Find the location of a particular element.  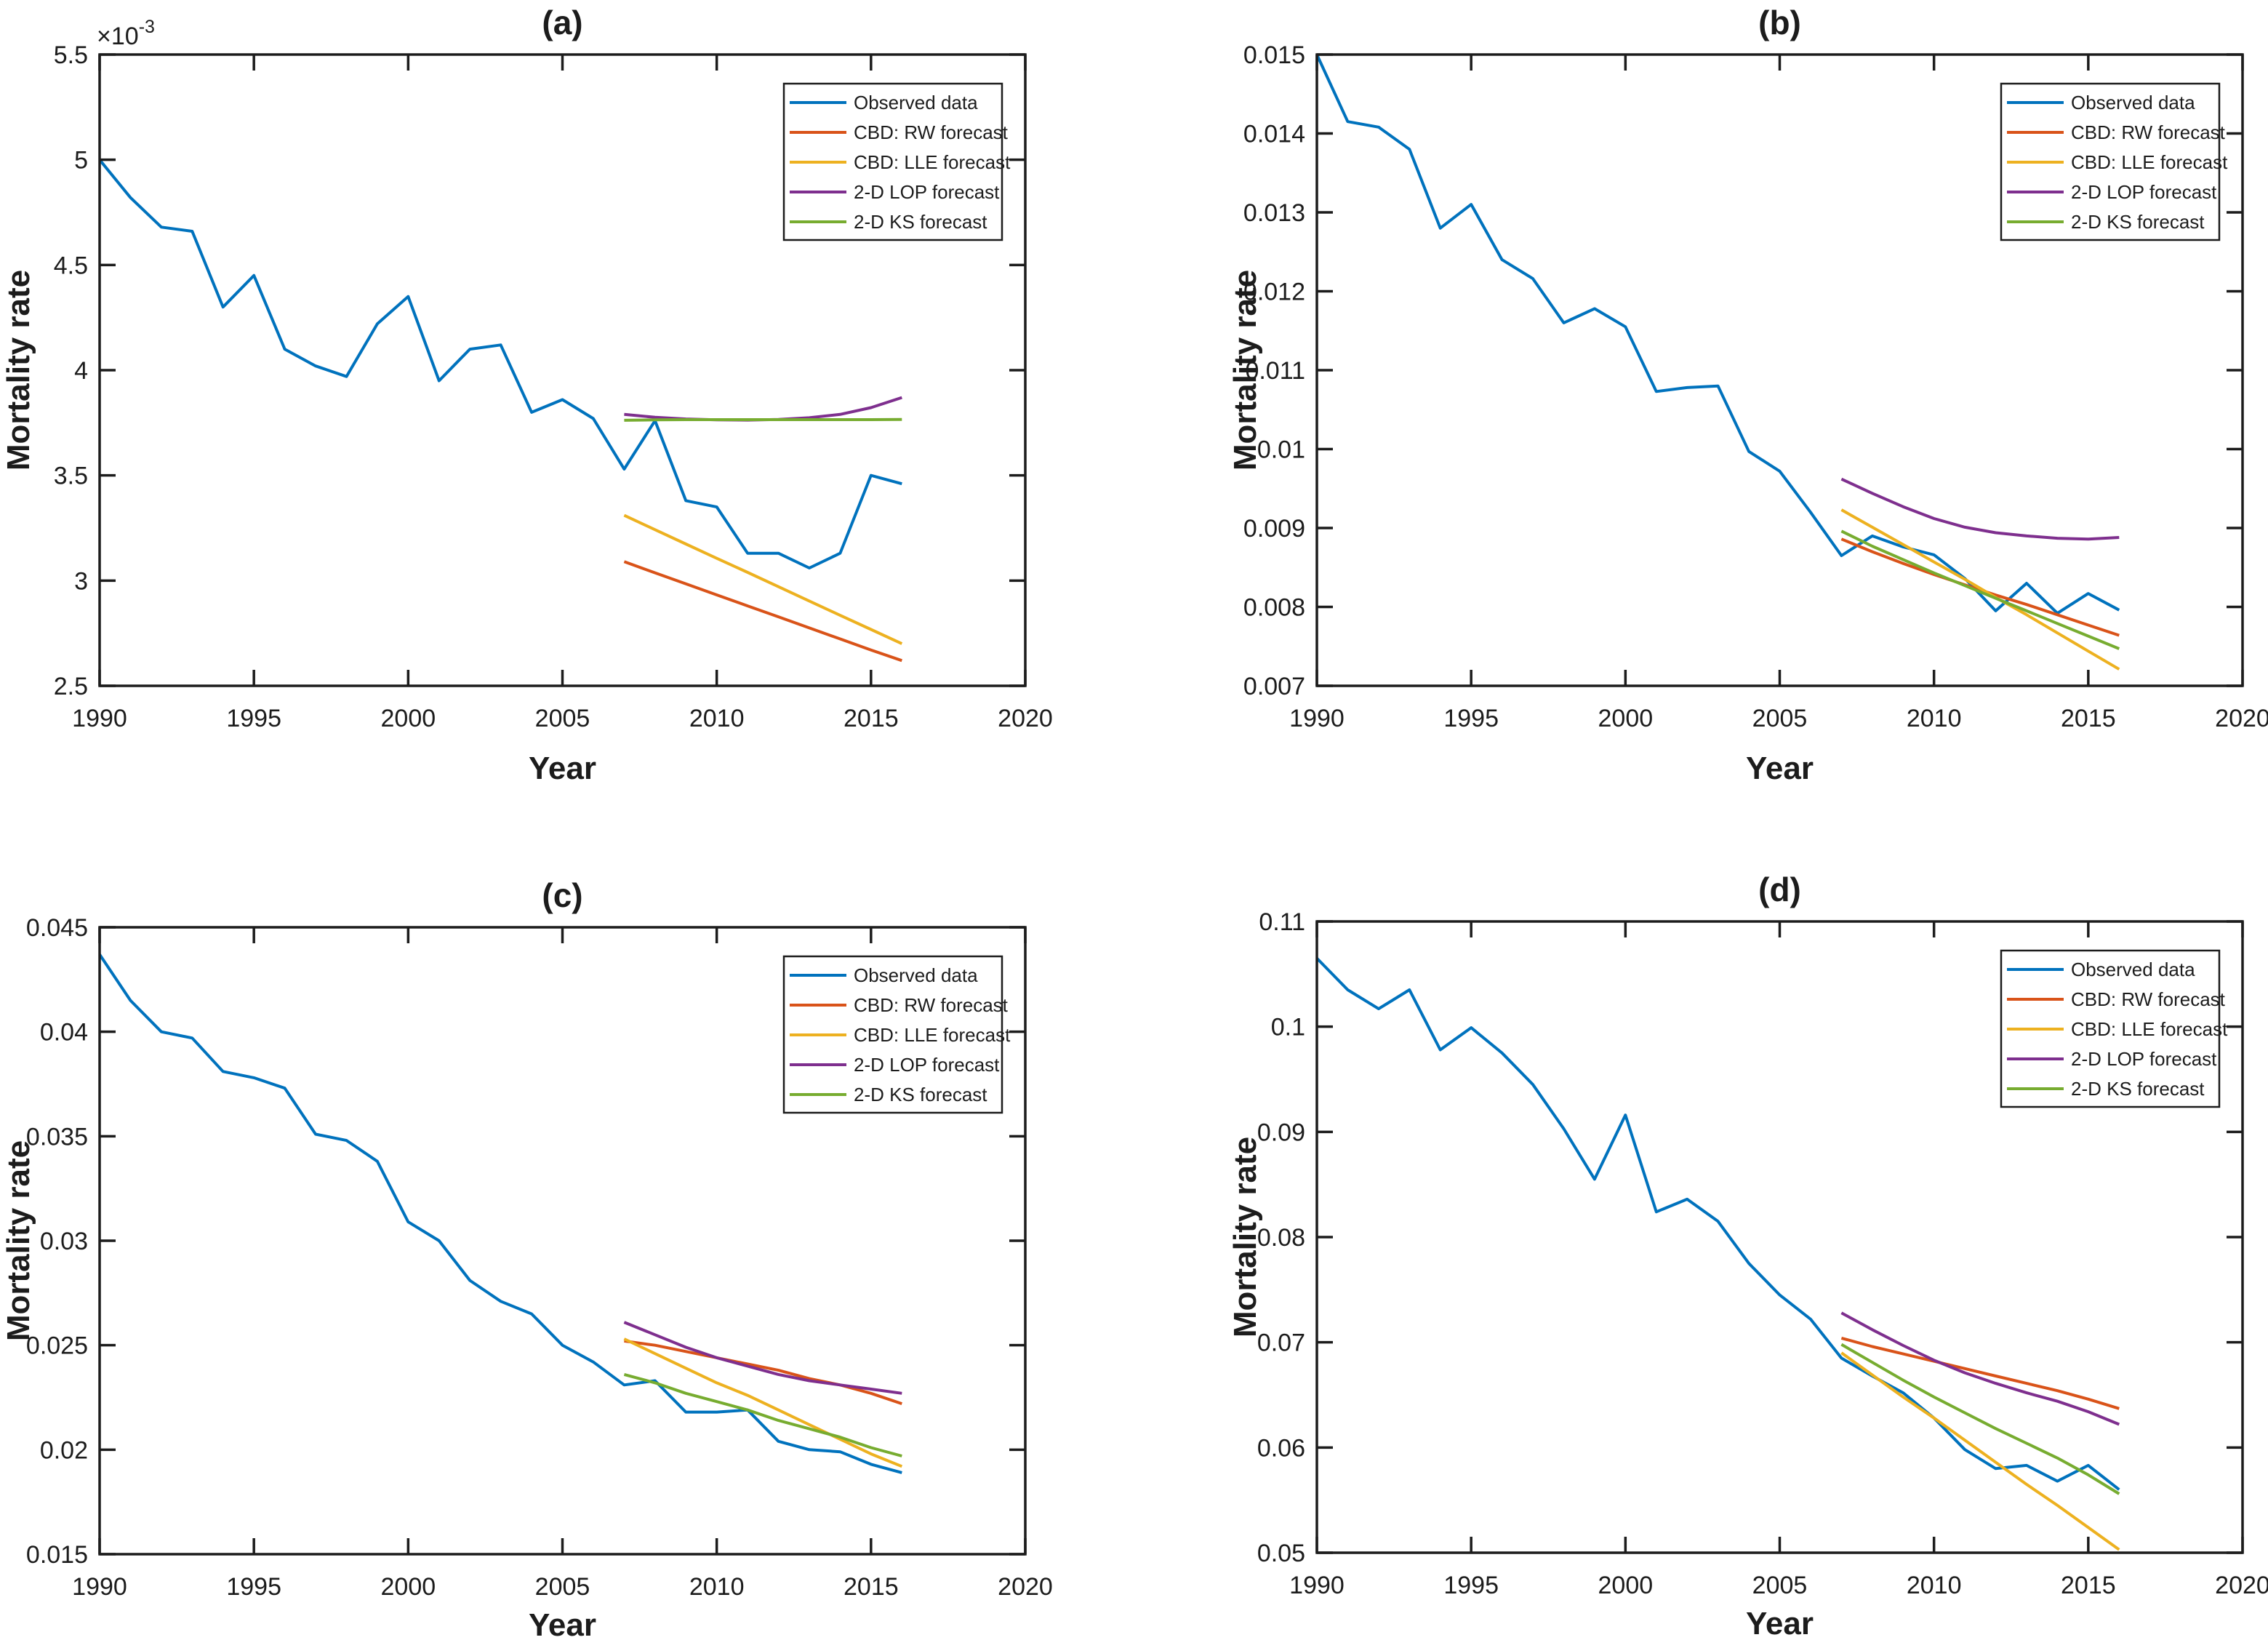

y-tick-label: 0.06 is located at coordinates (1281, 1448).